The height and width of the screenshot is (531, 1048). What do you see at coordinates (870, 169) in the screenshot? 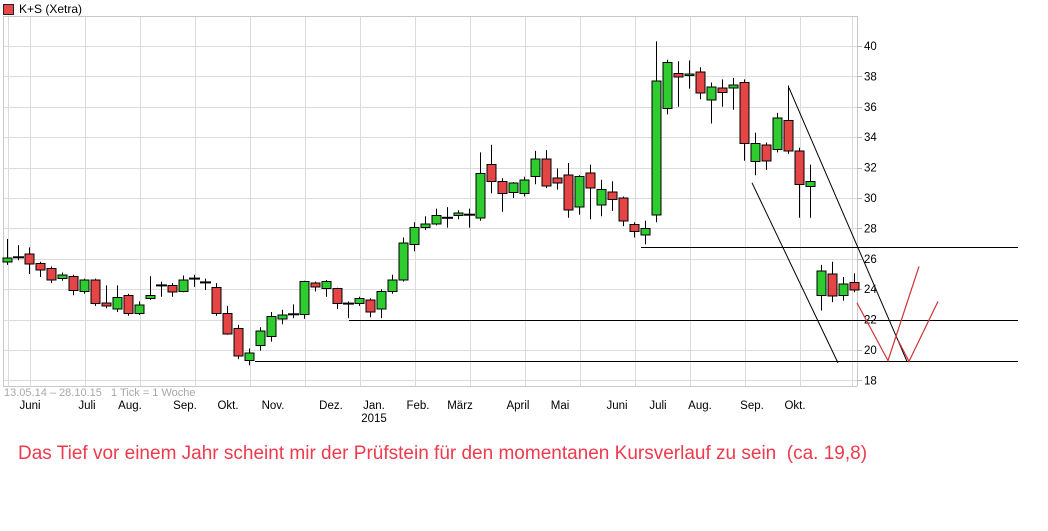
I see `y-axis-label: 32` at bounding box center [870, 169].